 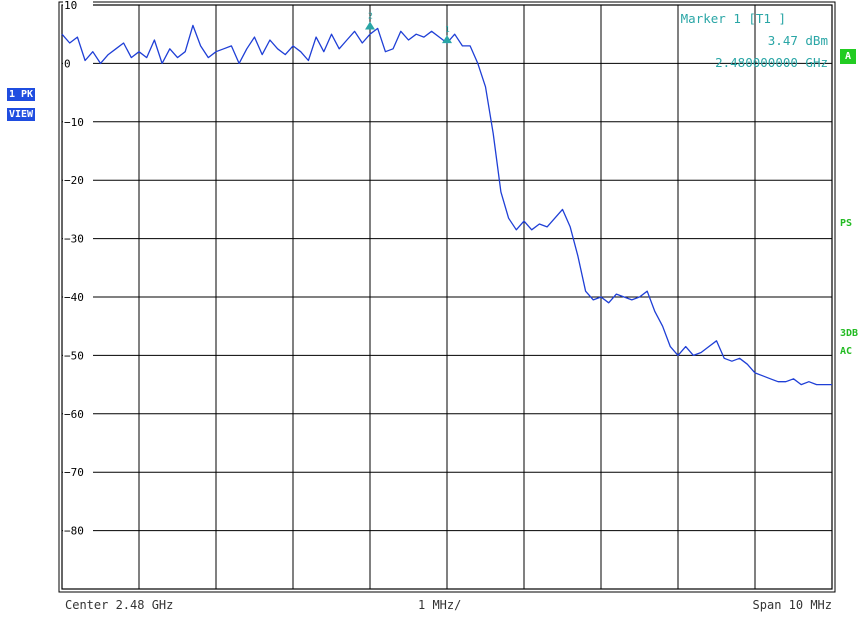 I want to click on marker-frequency: 2.480000000 GHz, so click(x=771, y=62).